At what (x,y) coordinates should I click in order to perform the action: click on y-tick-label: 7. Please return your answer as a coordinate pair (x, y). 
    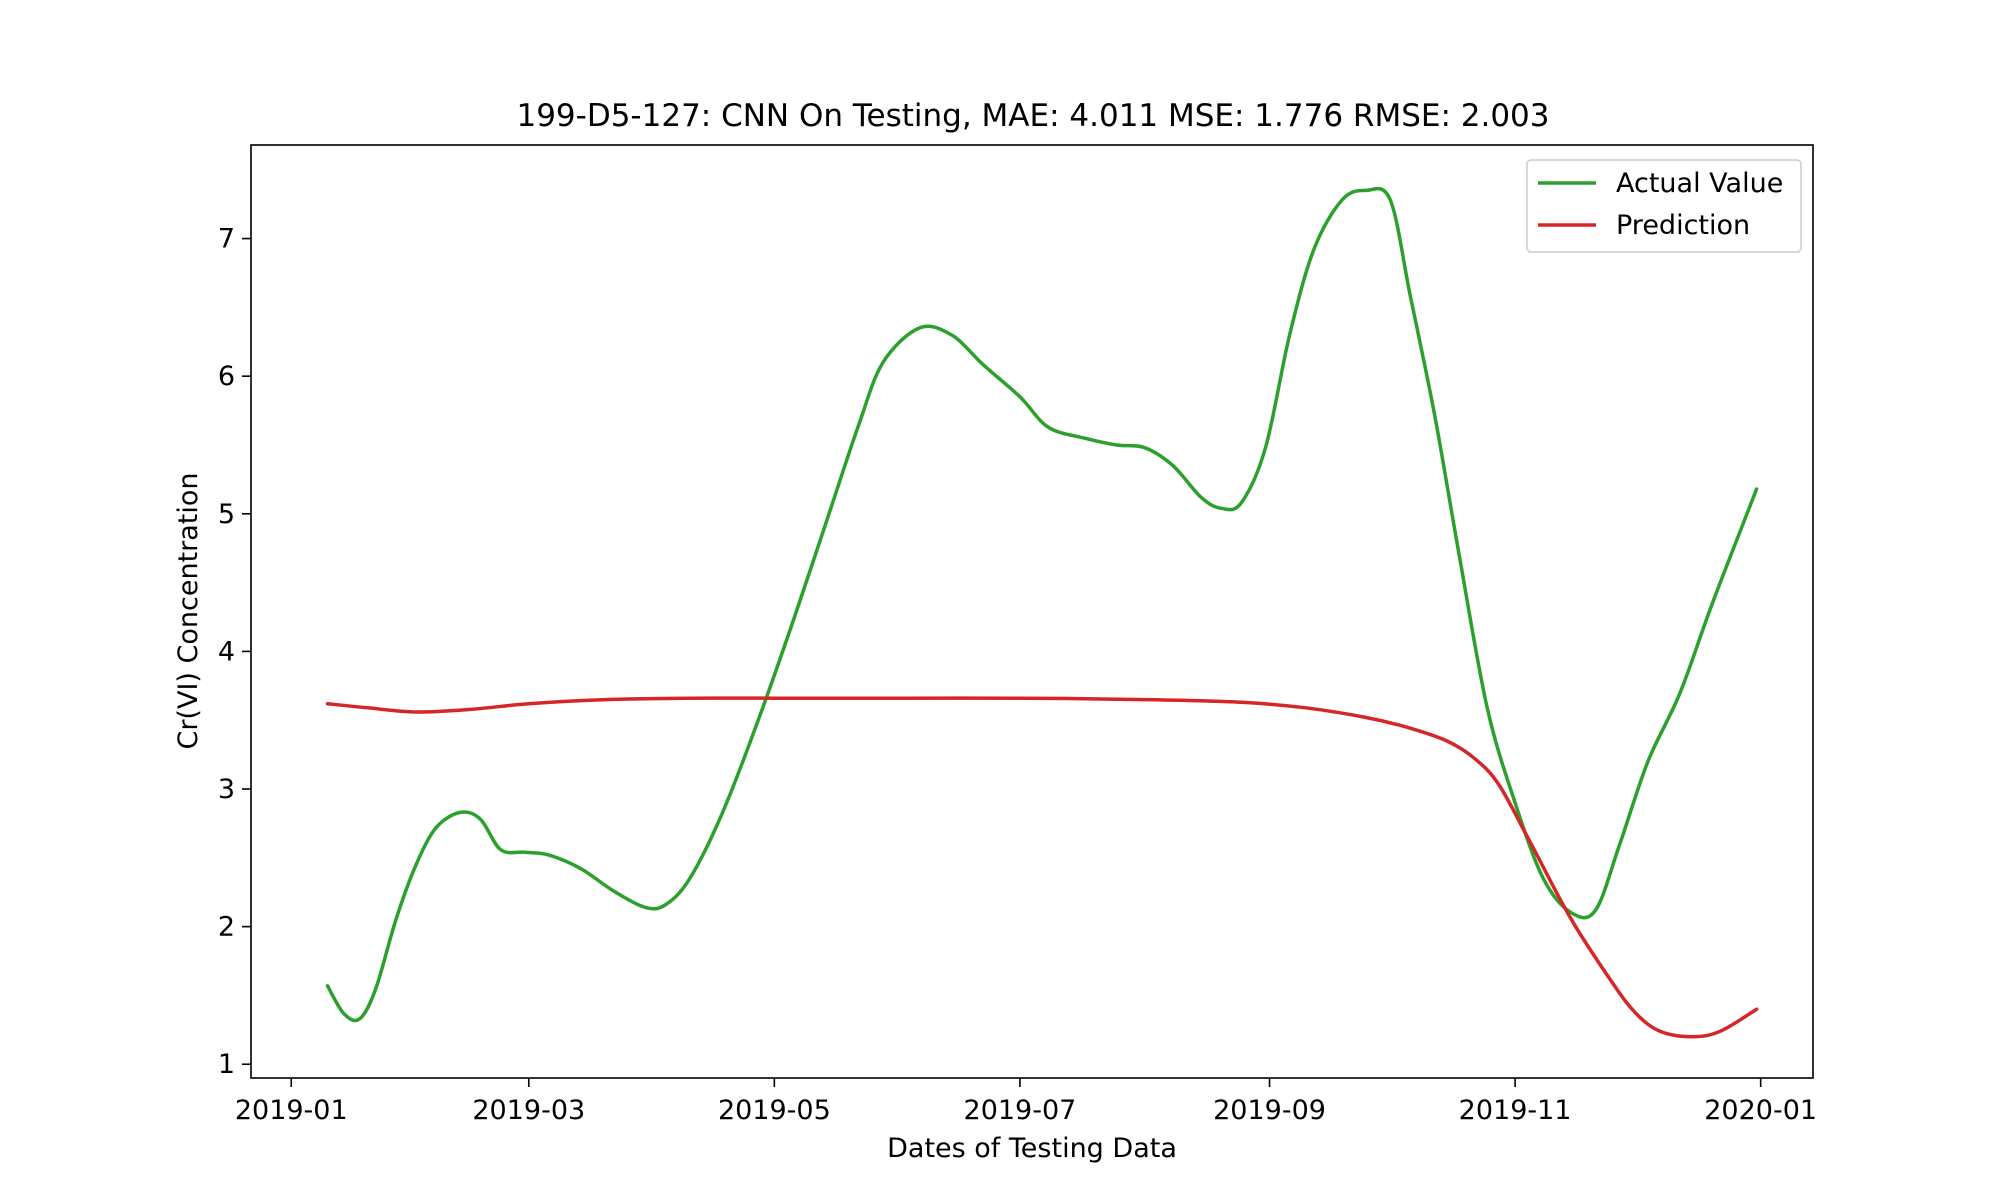
    Looking at the image, I should click on (226, 239).